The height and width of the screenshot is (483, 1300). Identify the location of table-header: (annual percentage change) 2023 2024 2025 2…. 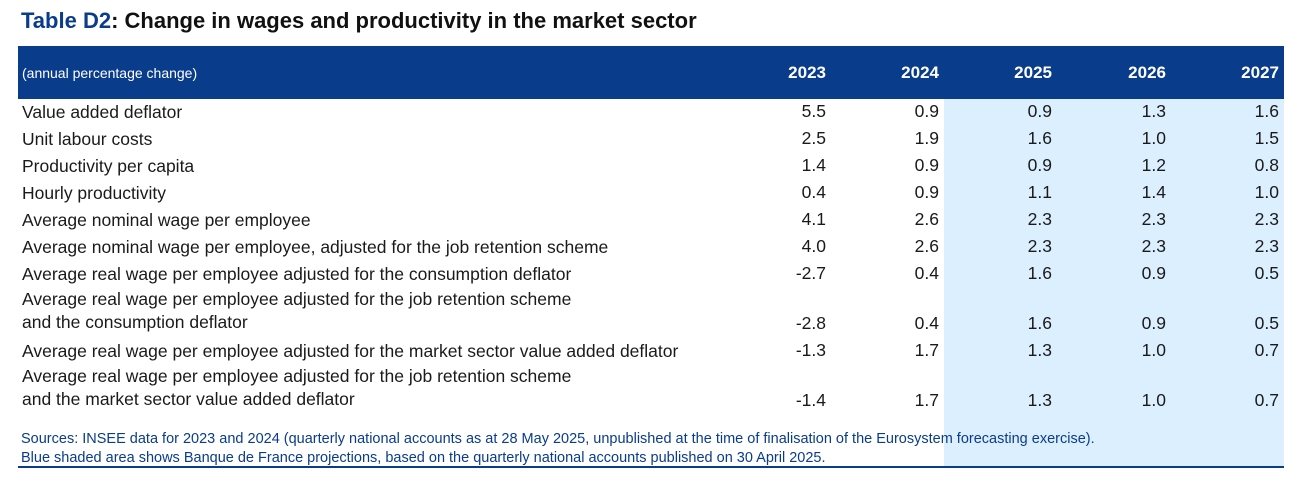
(651, 72).